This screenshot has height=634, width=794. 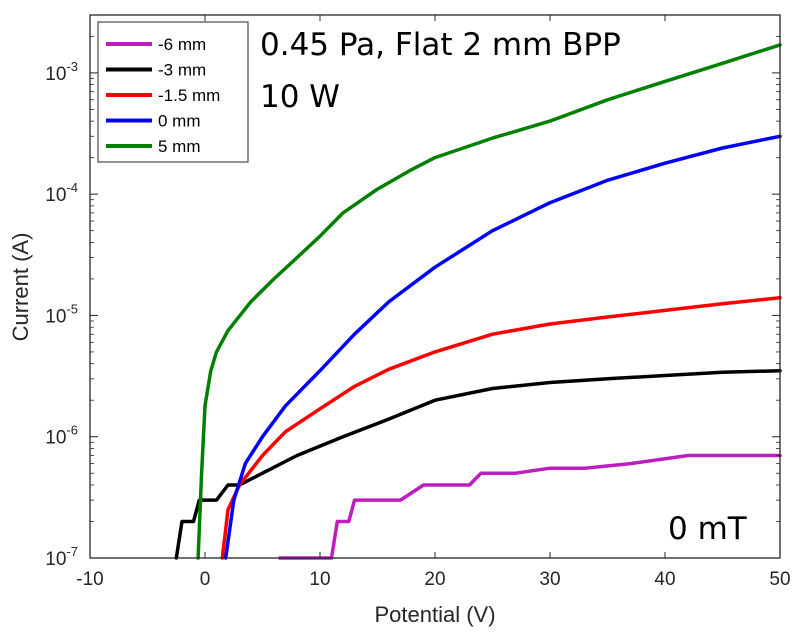 I want to click on y-tick-label: 10⁻⁴, so click(x=61, y=193).